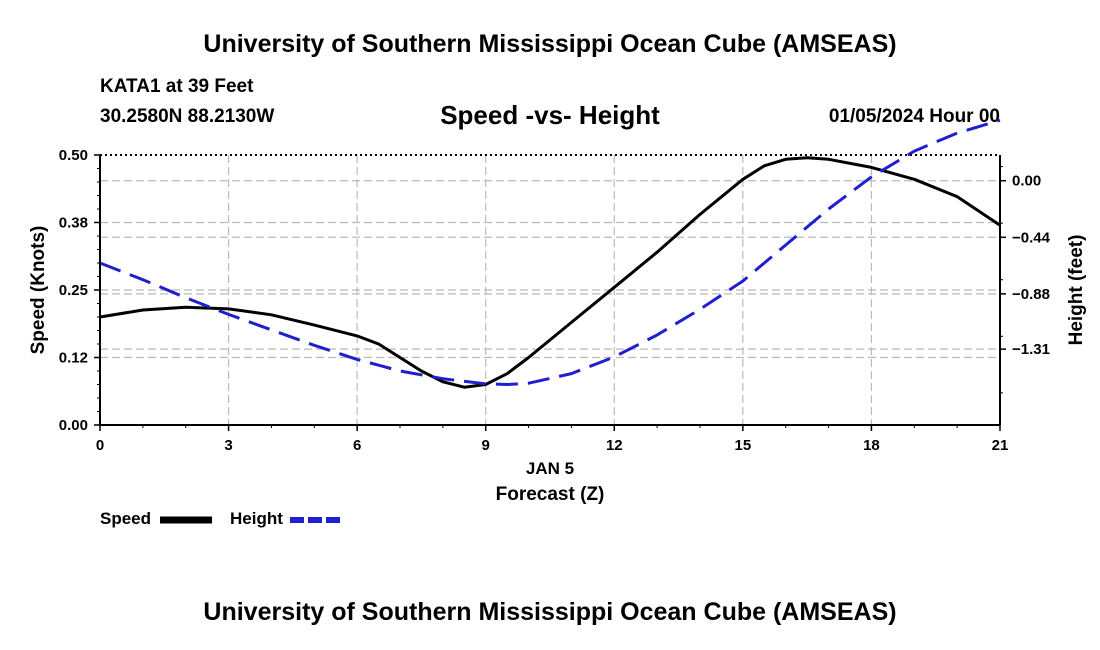 Image resolution: width=1100 pixels, height=650 pixels. Describe the element at coordinates (228, 445) in the screenshot. I see `x-tick-label: 3` at that location.